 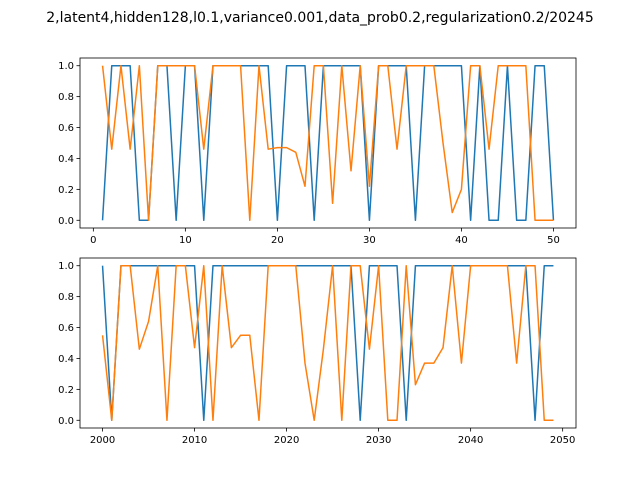 I want to click on x-tick-label: 20, so click(x=277, y=240).